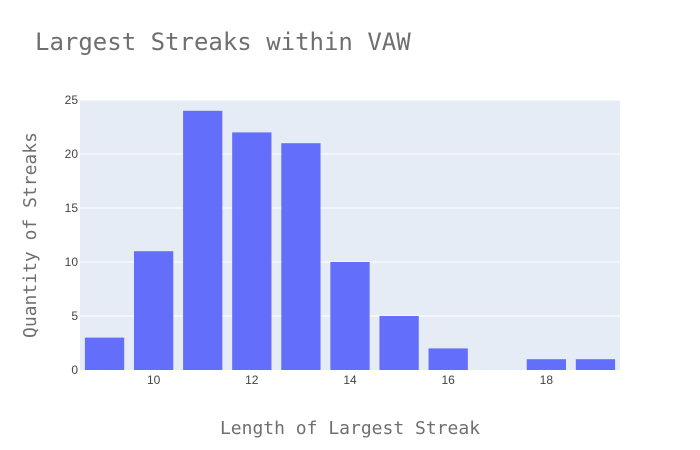  I want to click on x-tick-label: 18, so click(547, 380).